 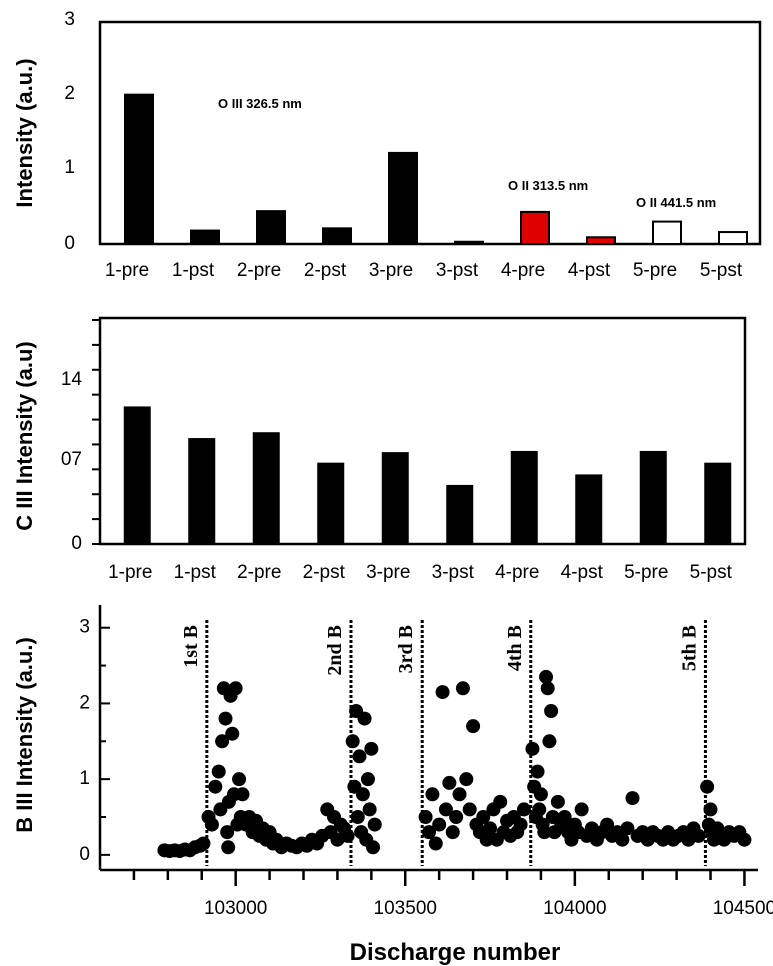 I want to click on y-tick-label: 07, so click(x=71, y=459).